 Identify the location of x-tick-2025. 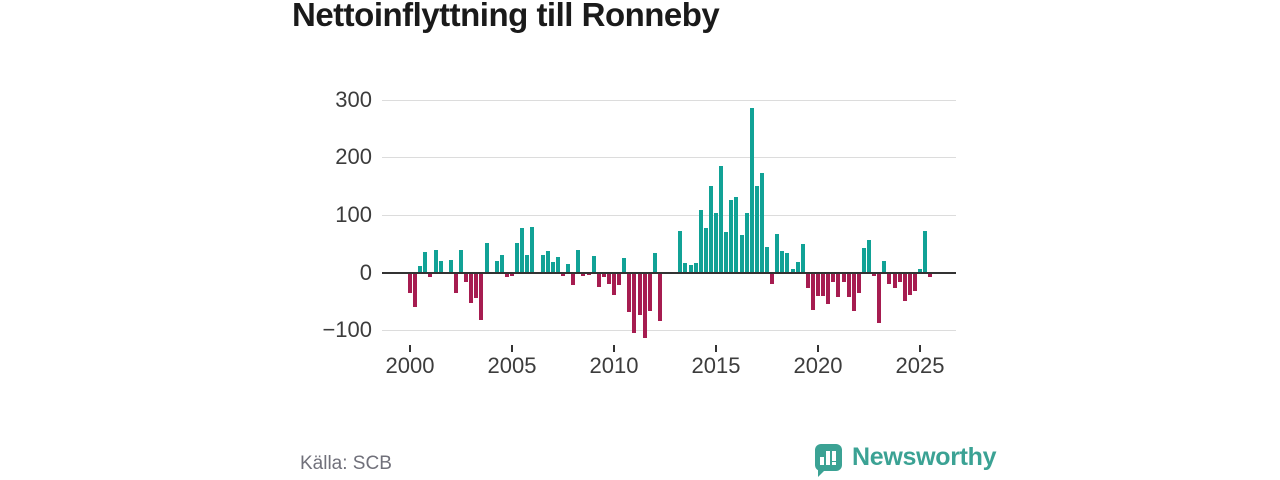
(920, 348).